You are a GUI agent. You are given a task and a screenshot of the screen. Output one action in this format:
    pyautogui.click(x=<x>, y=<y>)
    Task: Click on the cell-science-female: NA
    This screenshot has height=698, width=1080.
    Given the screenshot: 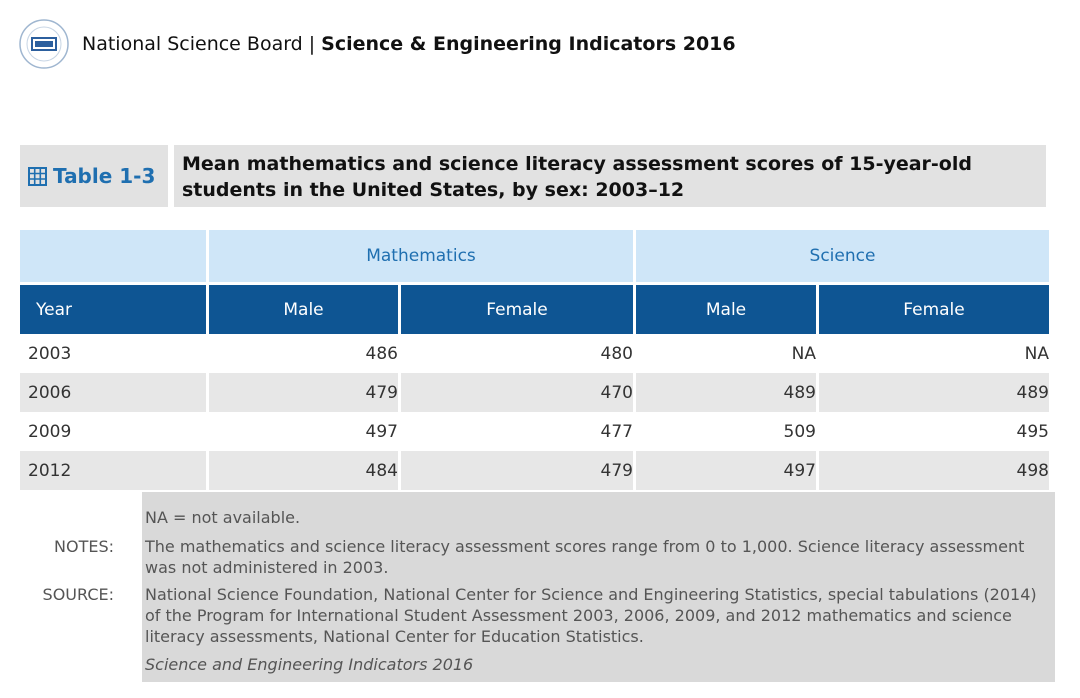 What is the action you would take?
    pyautogui.click(x=935, y=353)
    